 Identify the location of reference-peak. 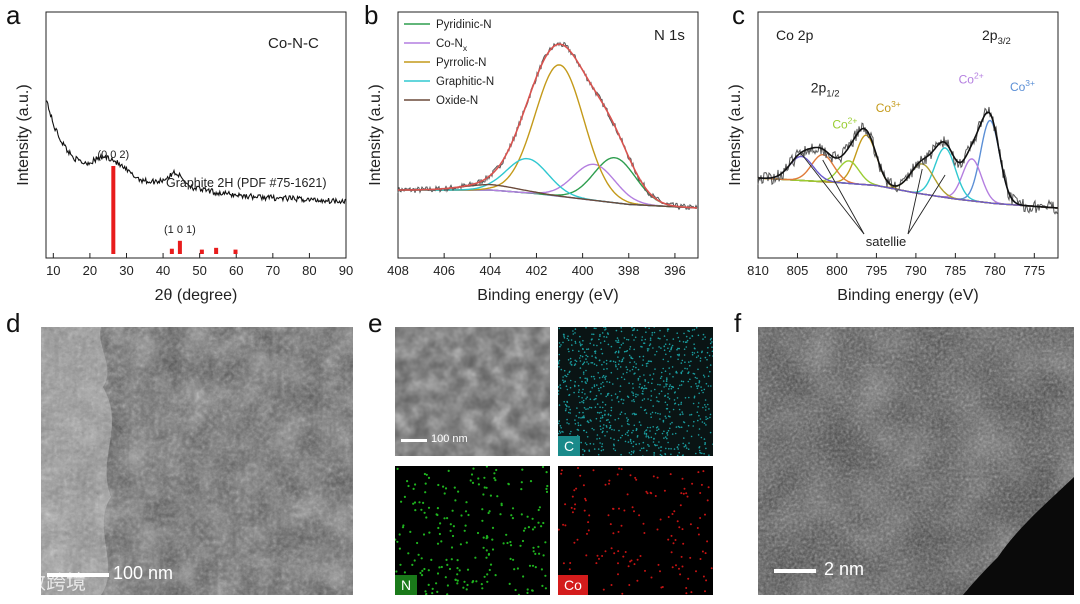
(216, 250).